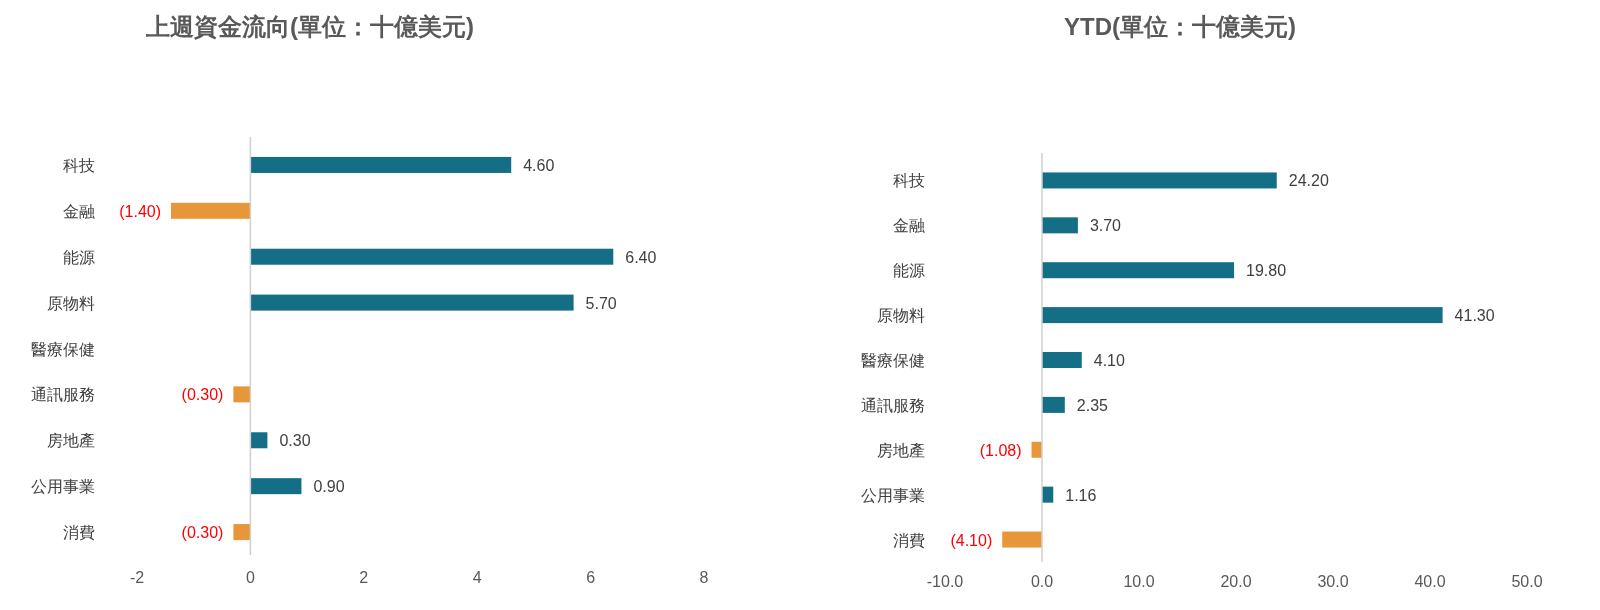 Image resolution: width=1600 pixels, height=610 pixels. I want to click on x-tick-label: 20.0, so click(1236, 581).